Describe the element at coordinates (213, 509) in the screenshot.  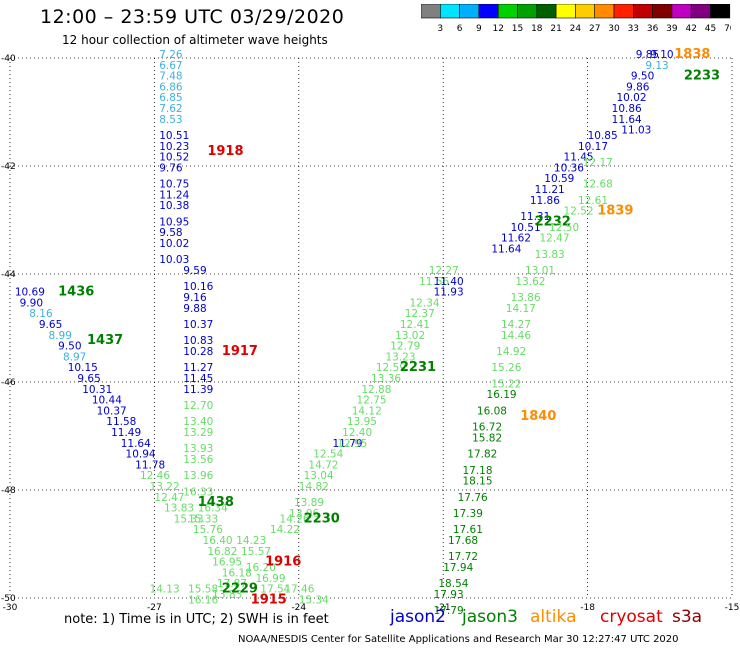
I see `wave-height-value: 16.34` at that location.